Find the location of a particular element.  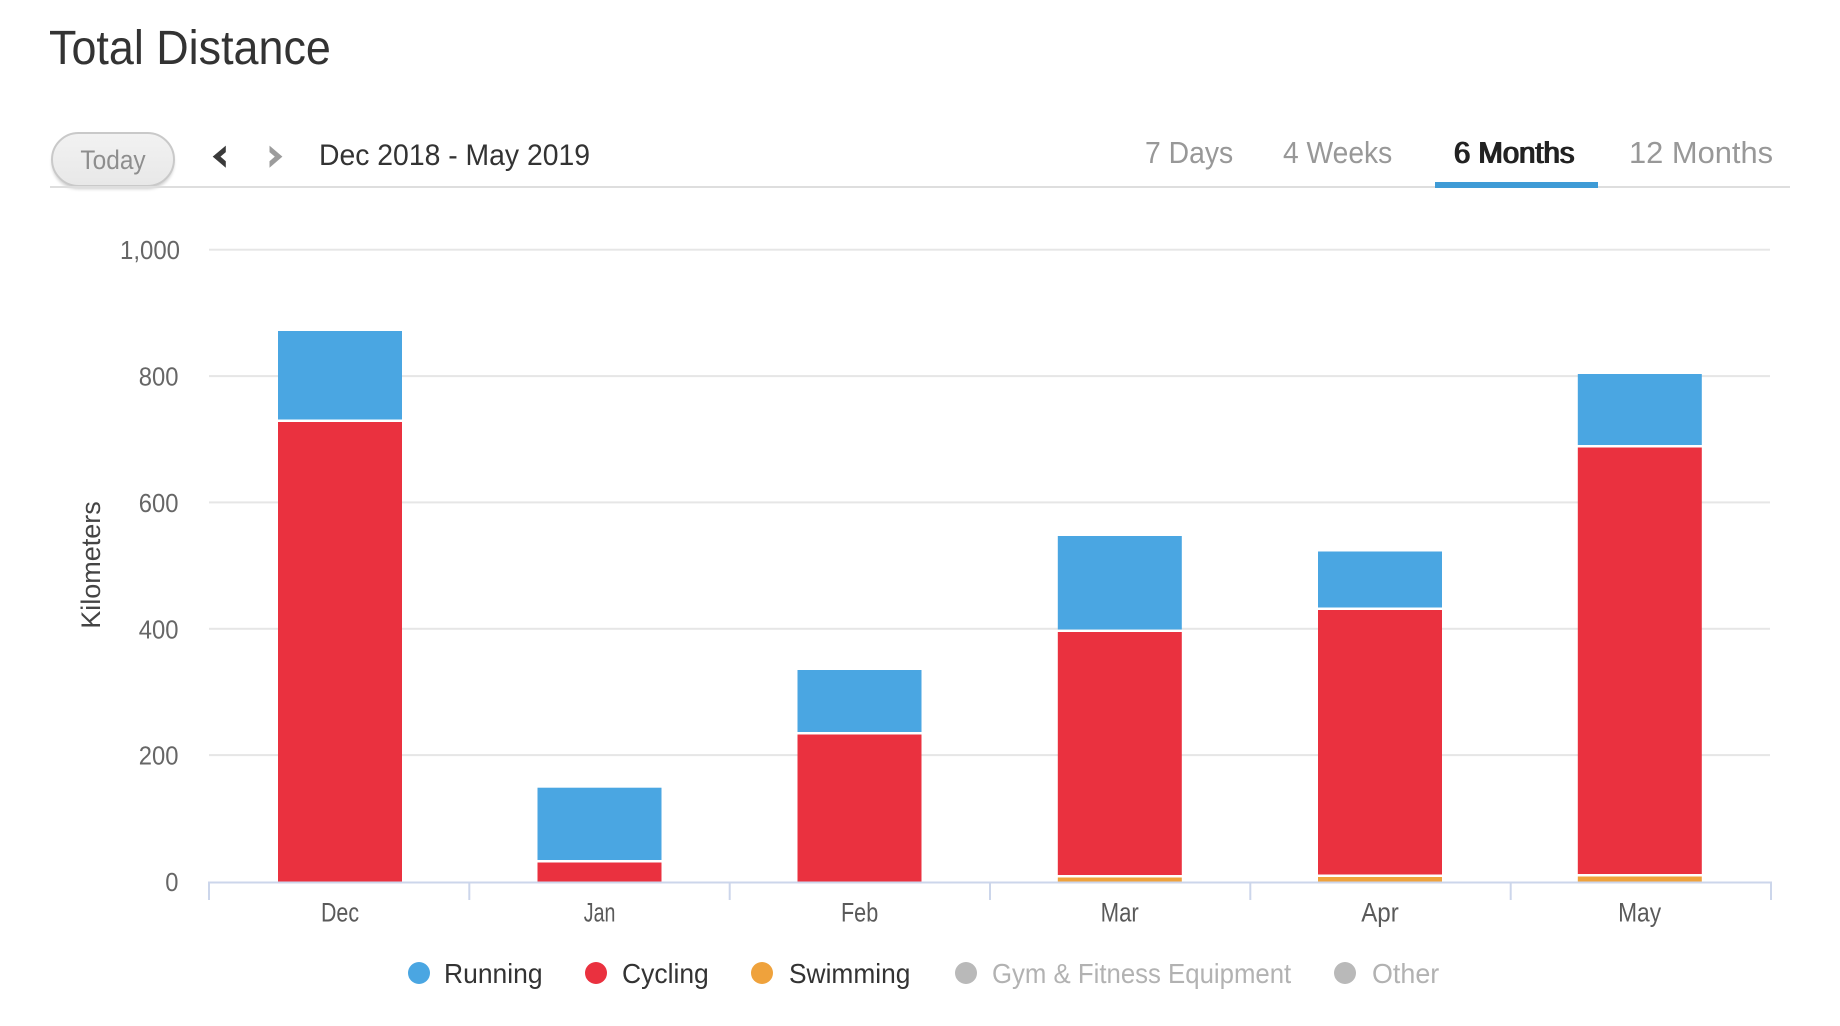

svg-text: 600 is located at coordinates (159, 503).